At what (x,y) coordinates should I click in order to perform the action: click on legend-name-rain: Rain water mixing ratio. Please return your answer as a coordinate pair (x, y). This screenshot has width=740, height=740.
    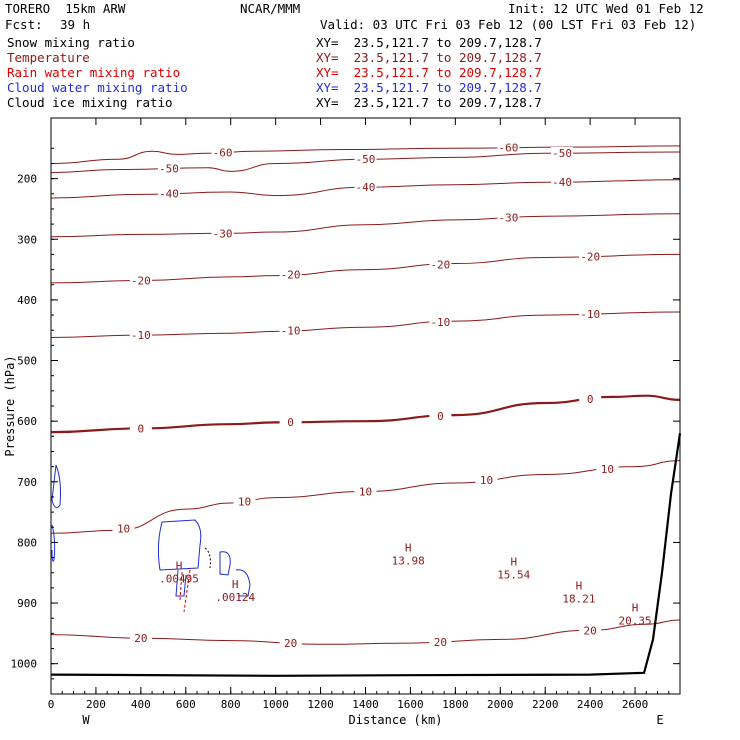
    Looking at the image, I should click on (94, 72).